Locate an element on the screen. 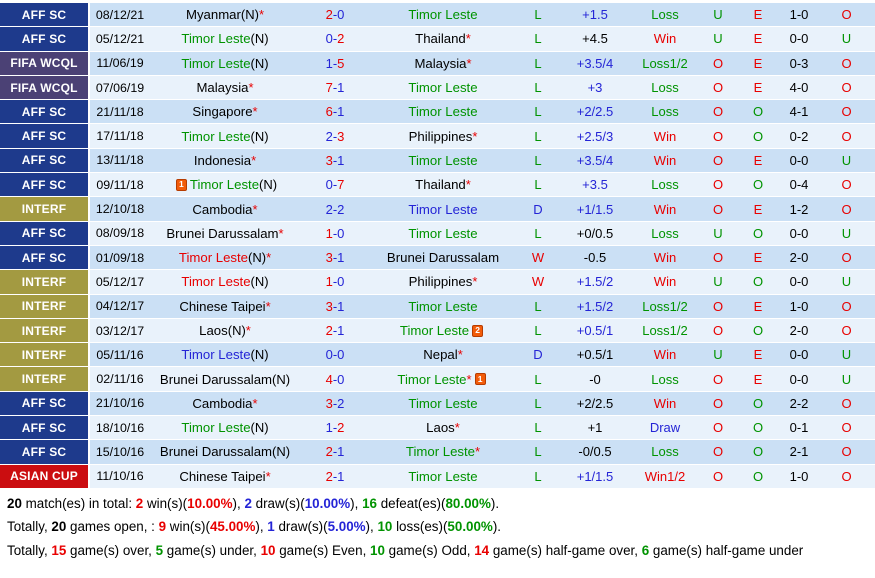  over-under-result-cell: U is located at coordinates (718, 14).